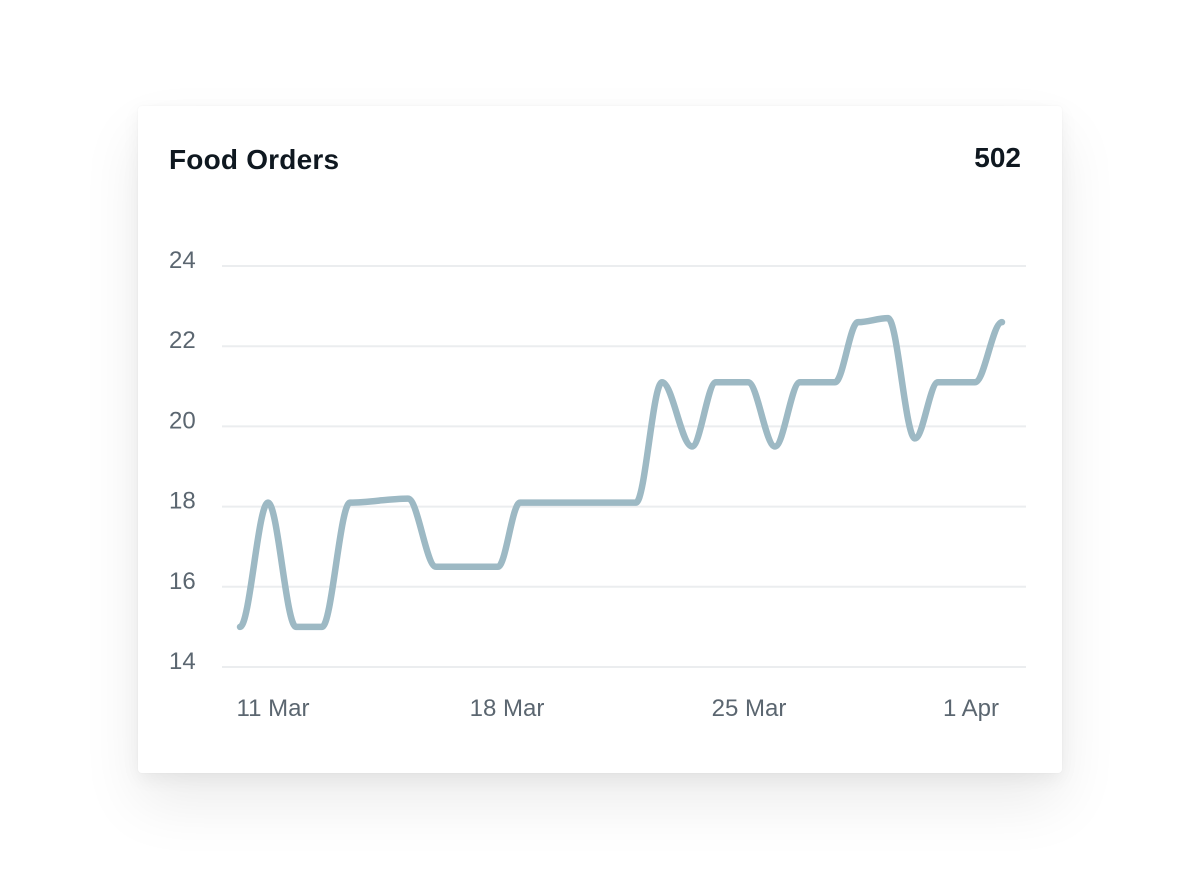 This screenshot has height=880, width=1200. I want to click on y-tick-label: 20, so click(182, 420).